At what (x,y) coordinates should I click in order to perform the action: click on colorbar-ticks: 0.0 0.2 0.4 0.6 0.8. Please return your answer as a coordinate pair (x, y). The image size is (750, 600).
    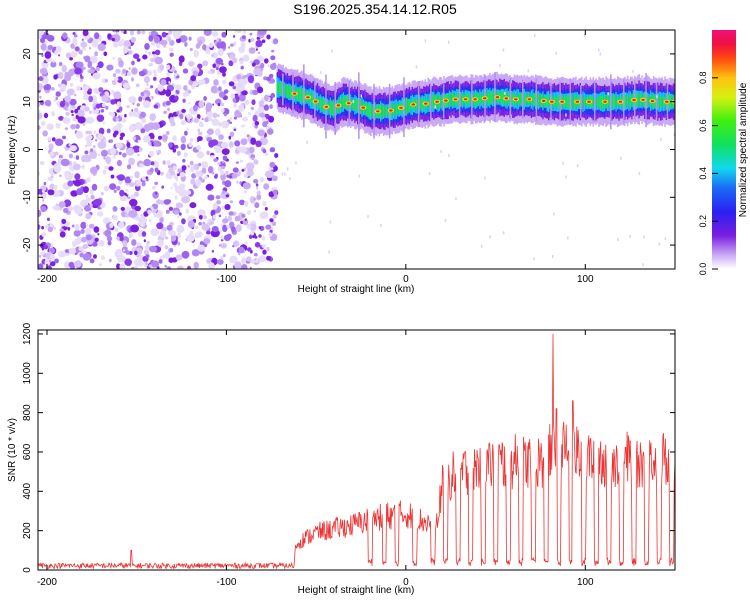
    Looking at the image, I should click on (708, 173).